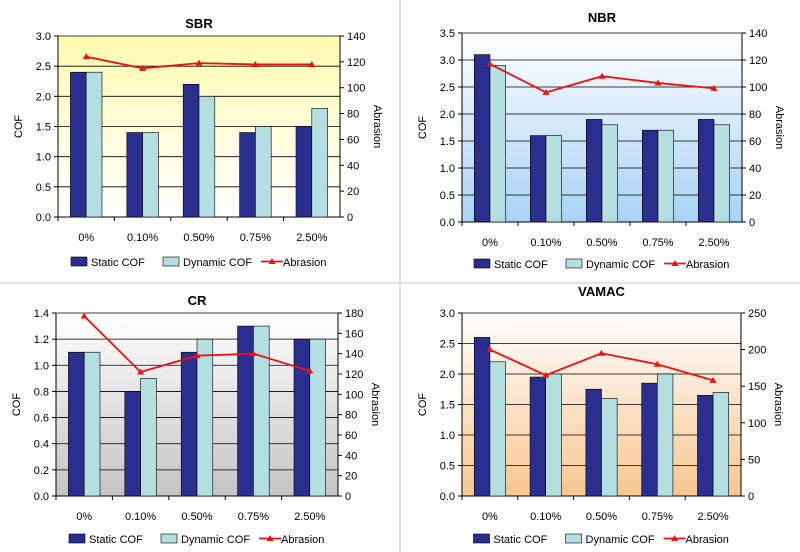 This screenshot has width=800, height=552. I want to click on chart-title: CR, so click(197, 300).